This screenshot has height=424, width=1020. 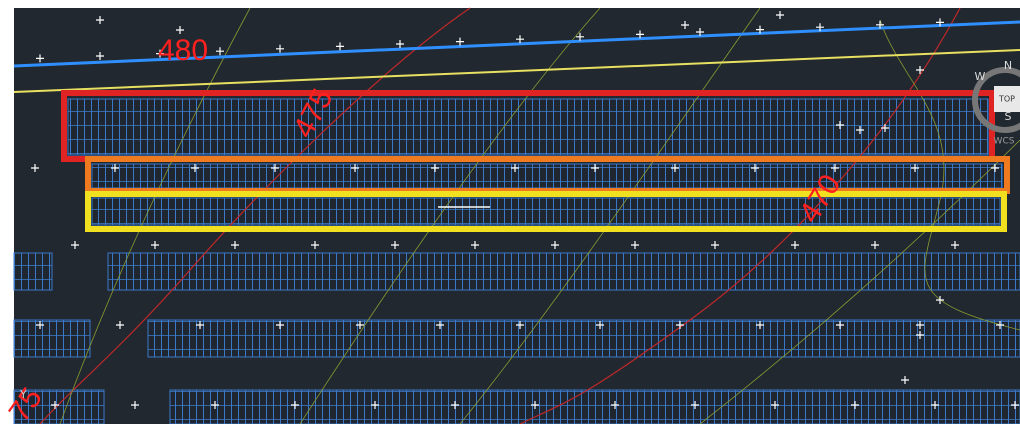 I want to click on selection-box, so click(x=546, y=211).